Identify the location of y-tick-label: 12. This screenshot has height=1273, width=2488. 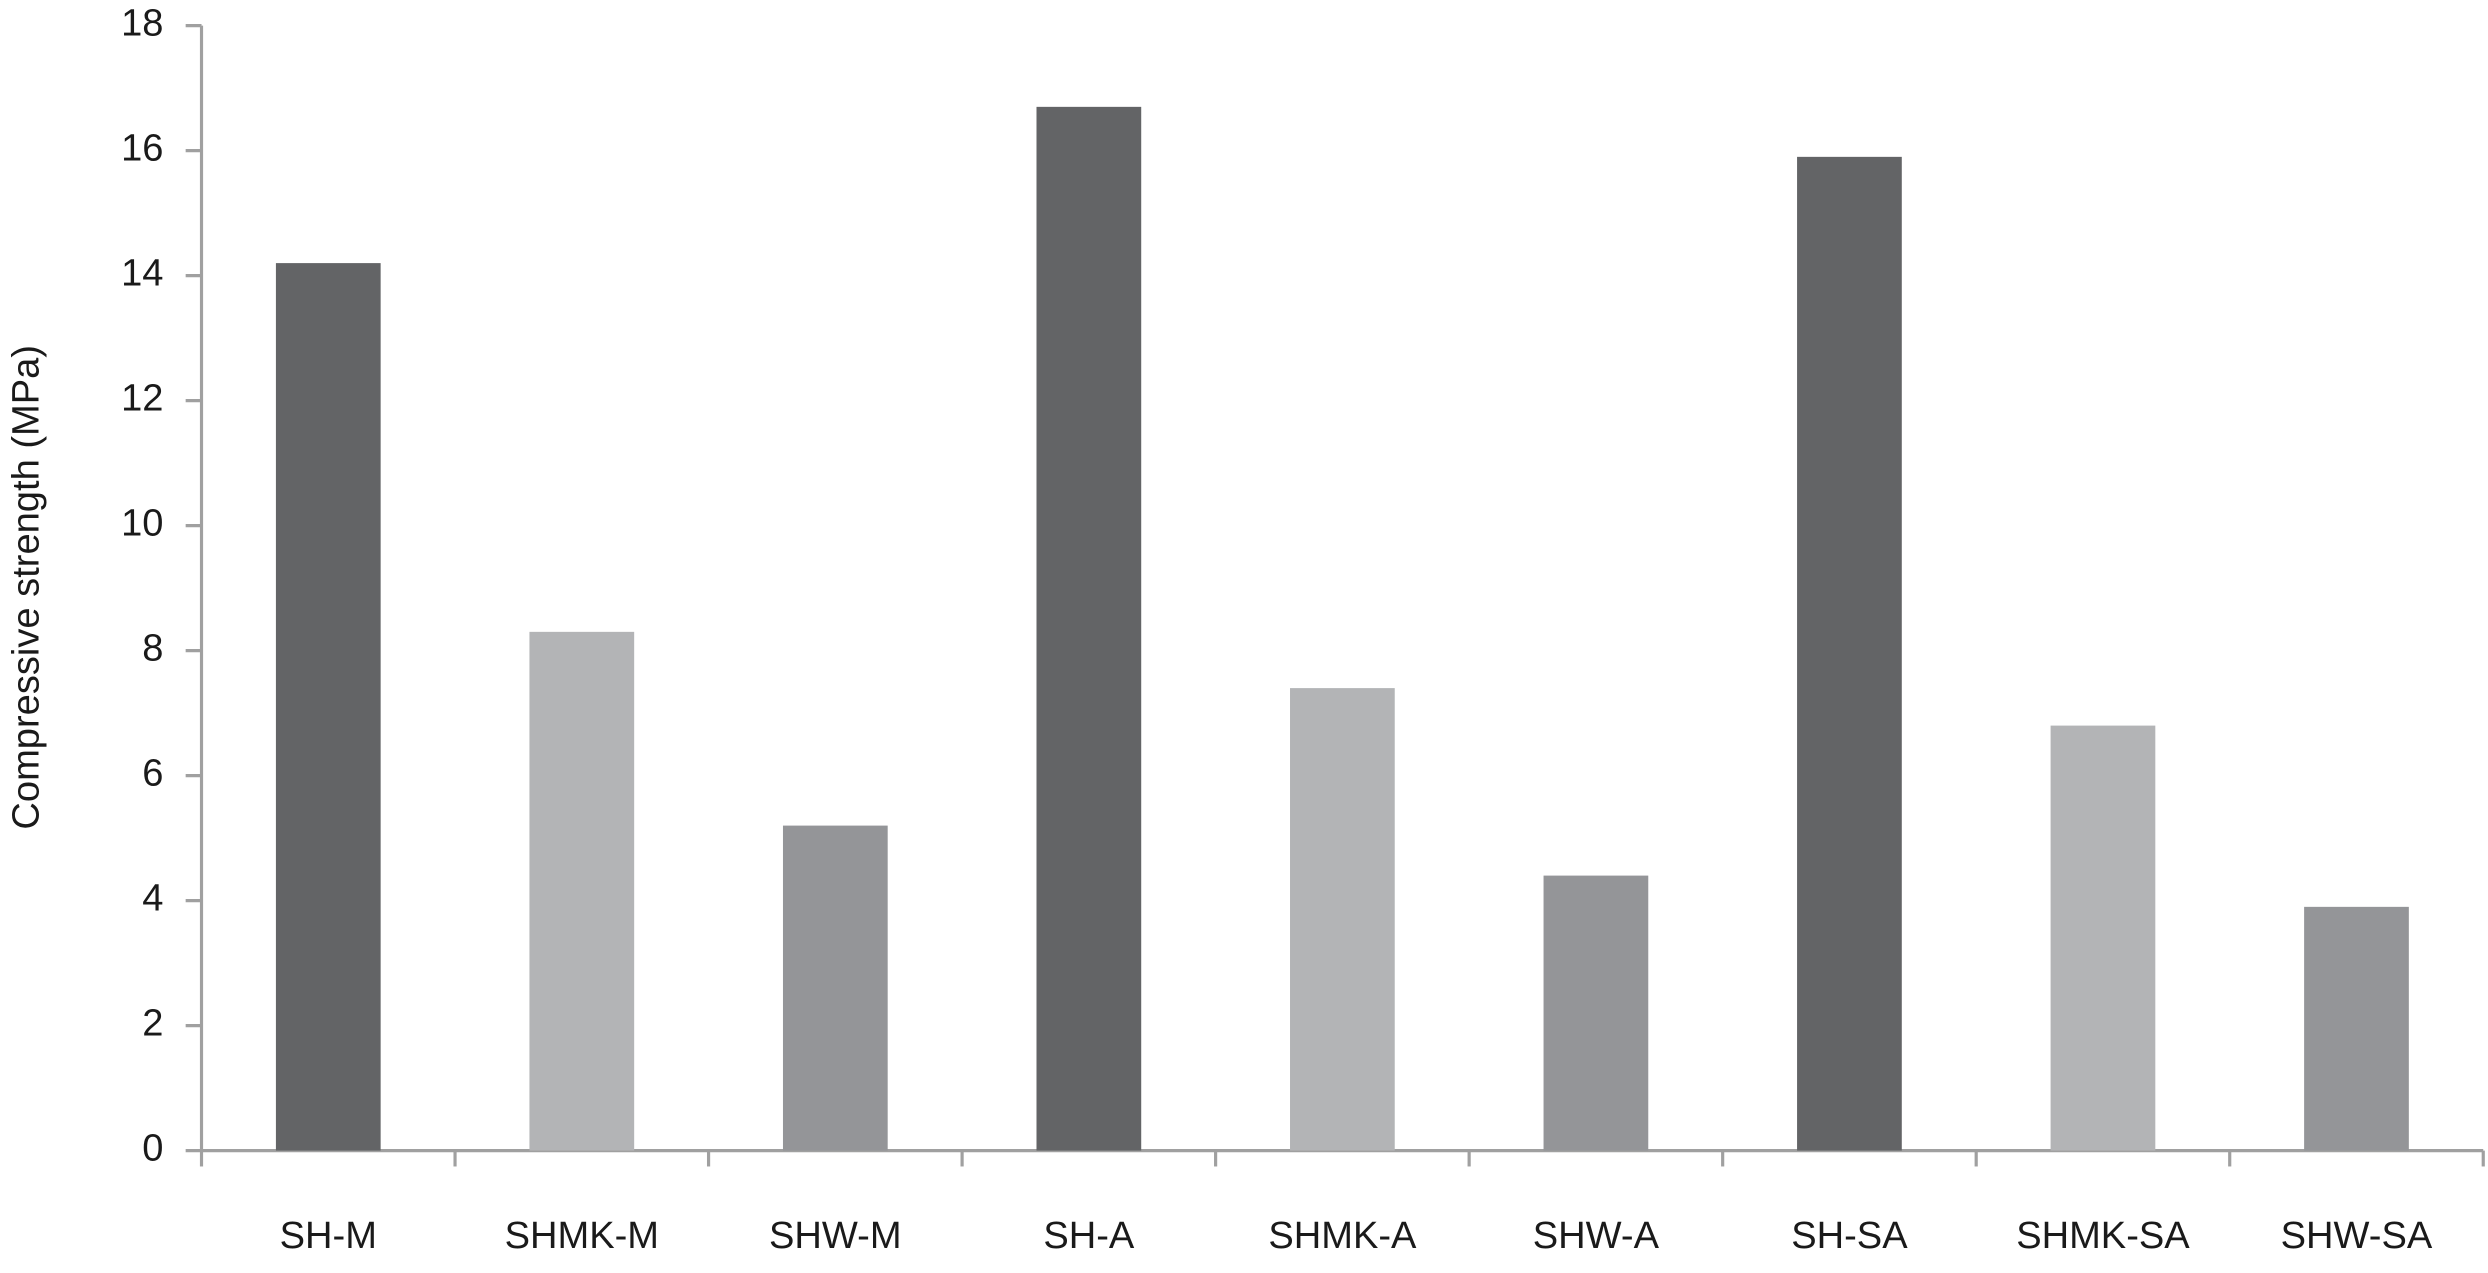
(142, 399).